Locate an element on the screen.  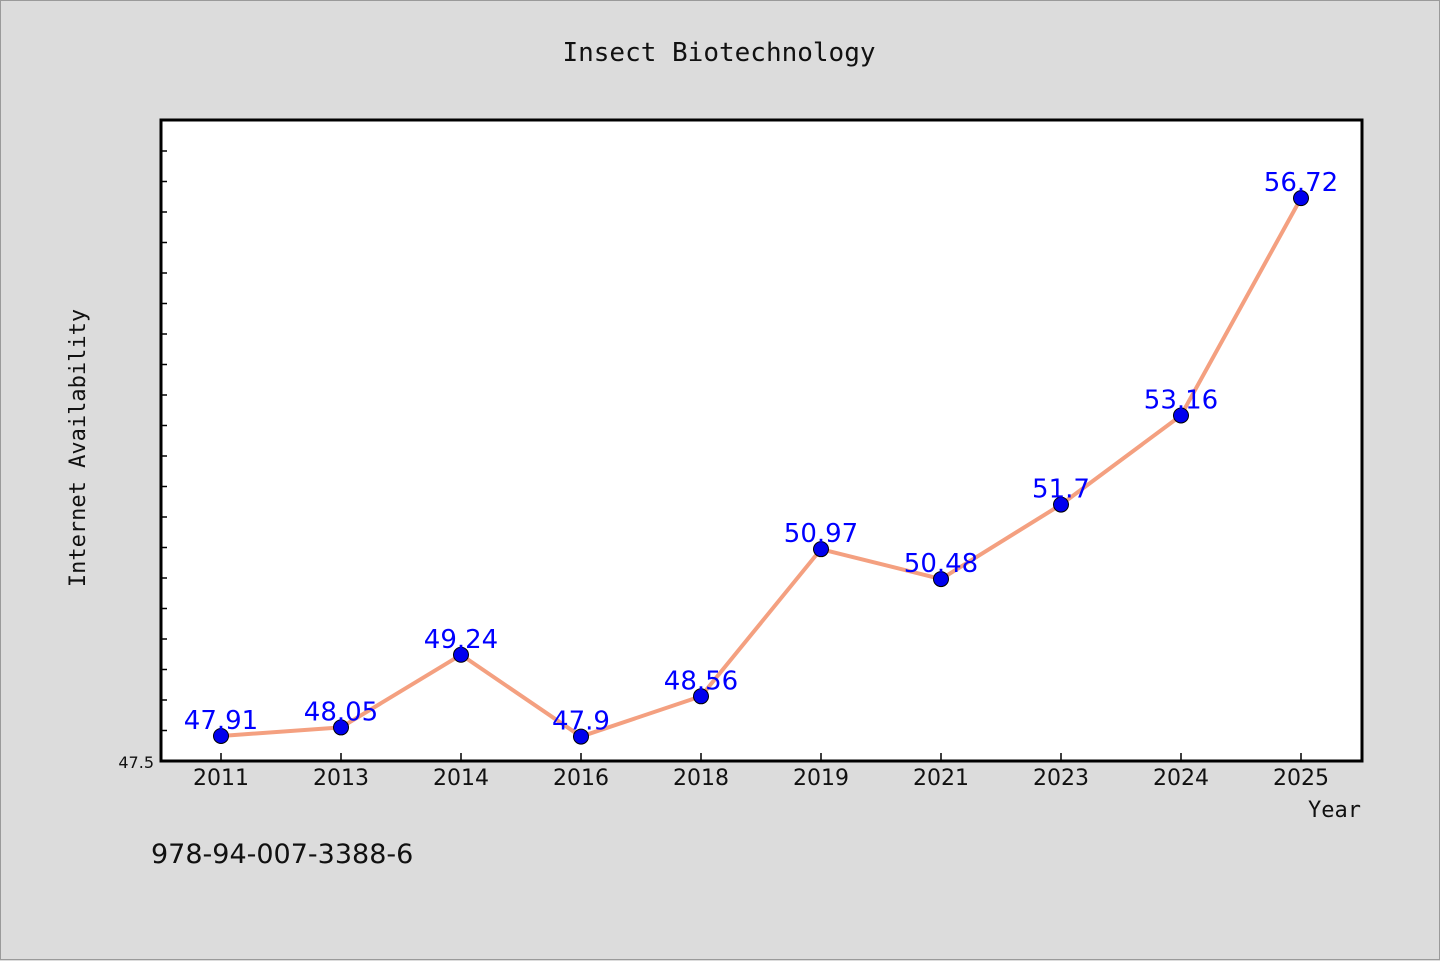
data-label: 48.56 is located at coordinates (701, 681).